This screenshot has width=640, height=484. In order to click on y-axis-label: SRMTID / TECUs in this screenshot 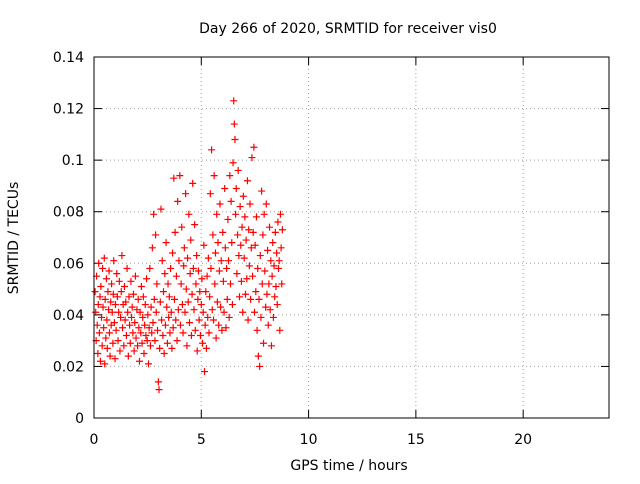, I will do `click(14, 238)`.